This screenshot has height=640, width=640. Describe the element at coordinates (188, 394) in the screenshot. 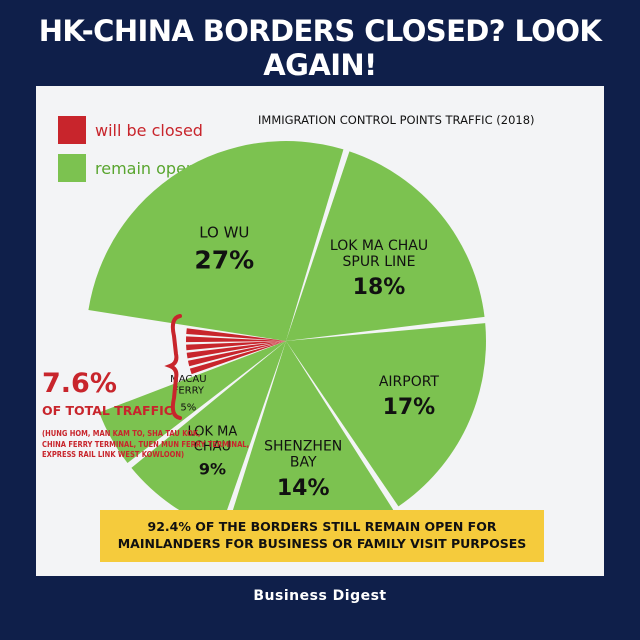

I see `pie-slice-label: MACAU FERRY 5%` at that location.